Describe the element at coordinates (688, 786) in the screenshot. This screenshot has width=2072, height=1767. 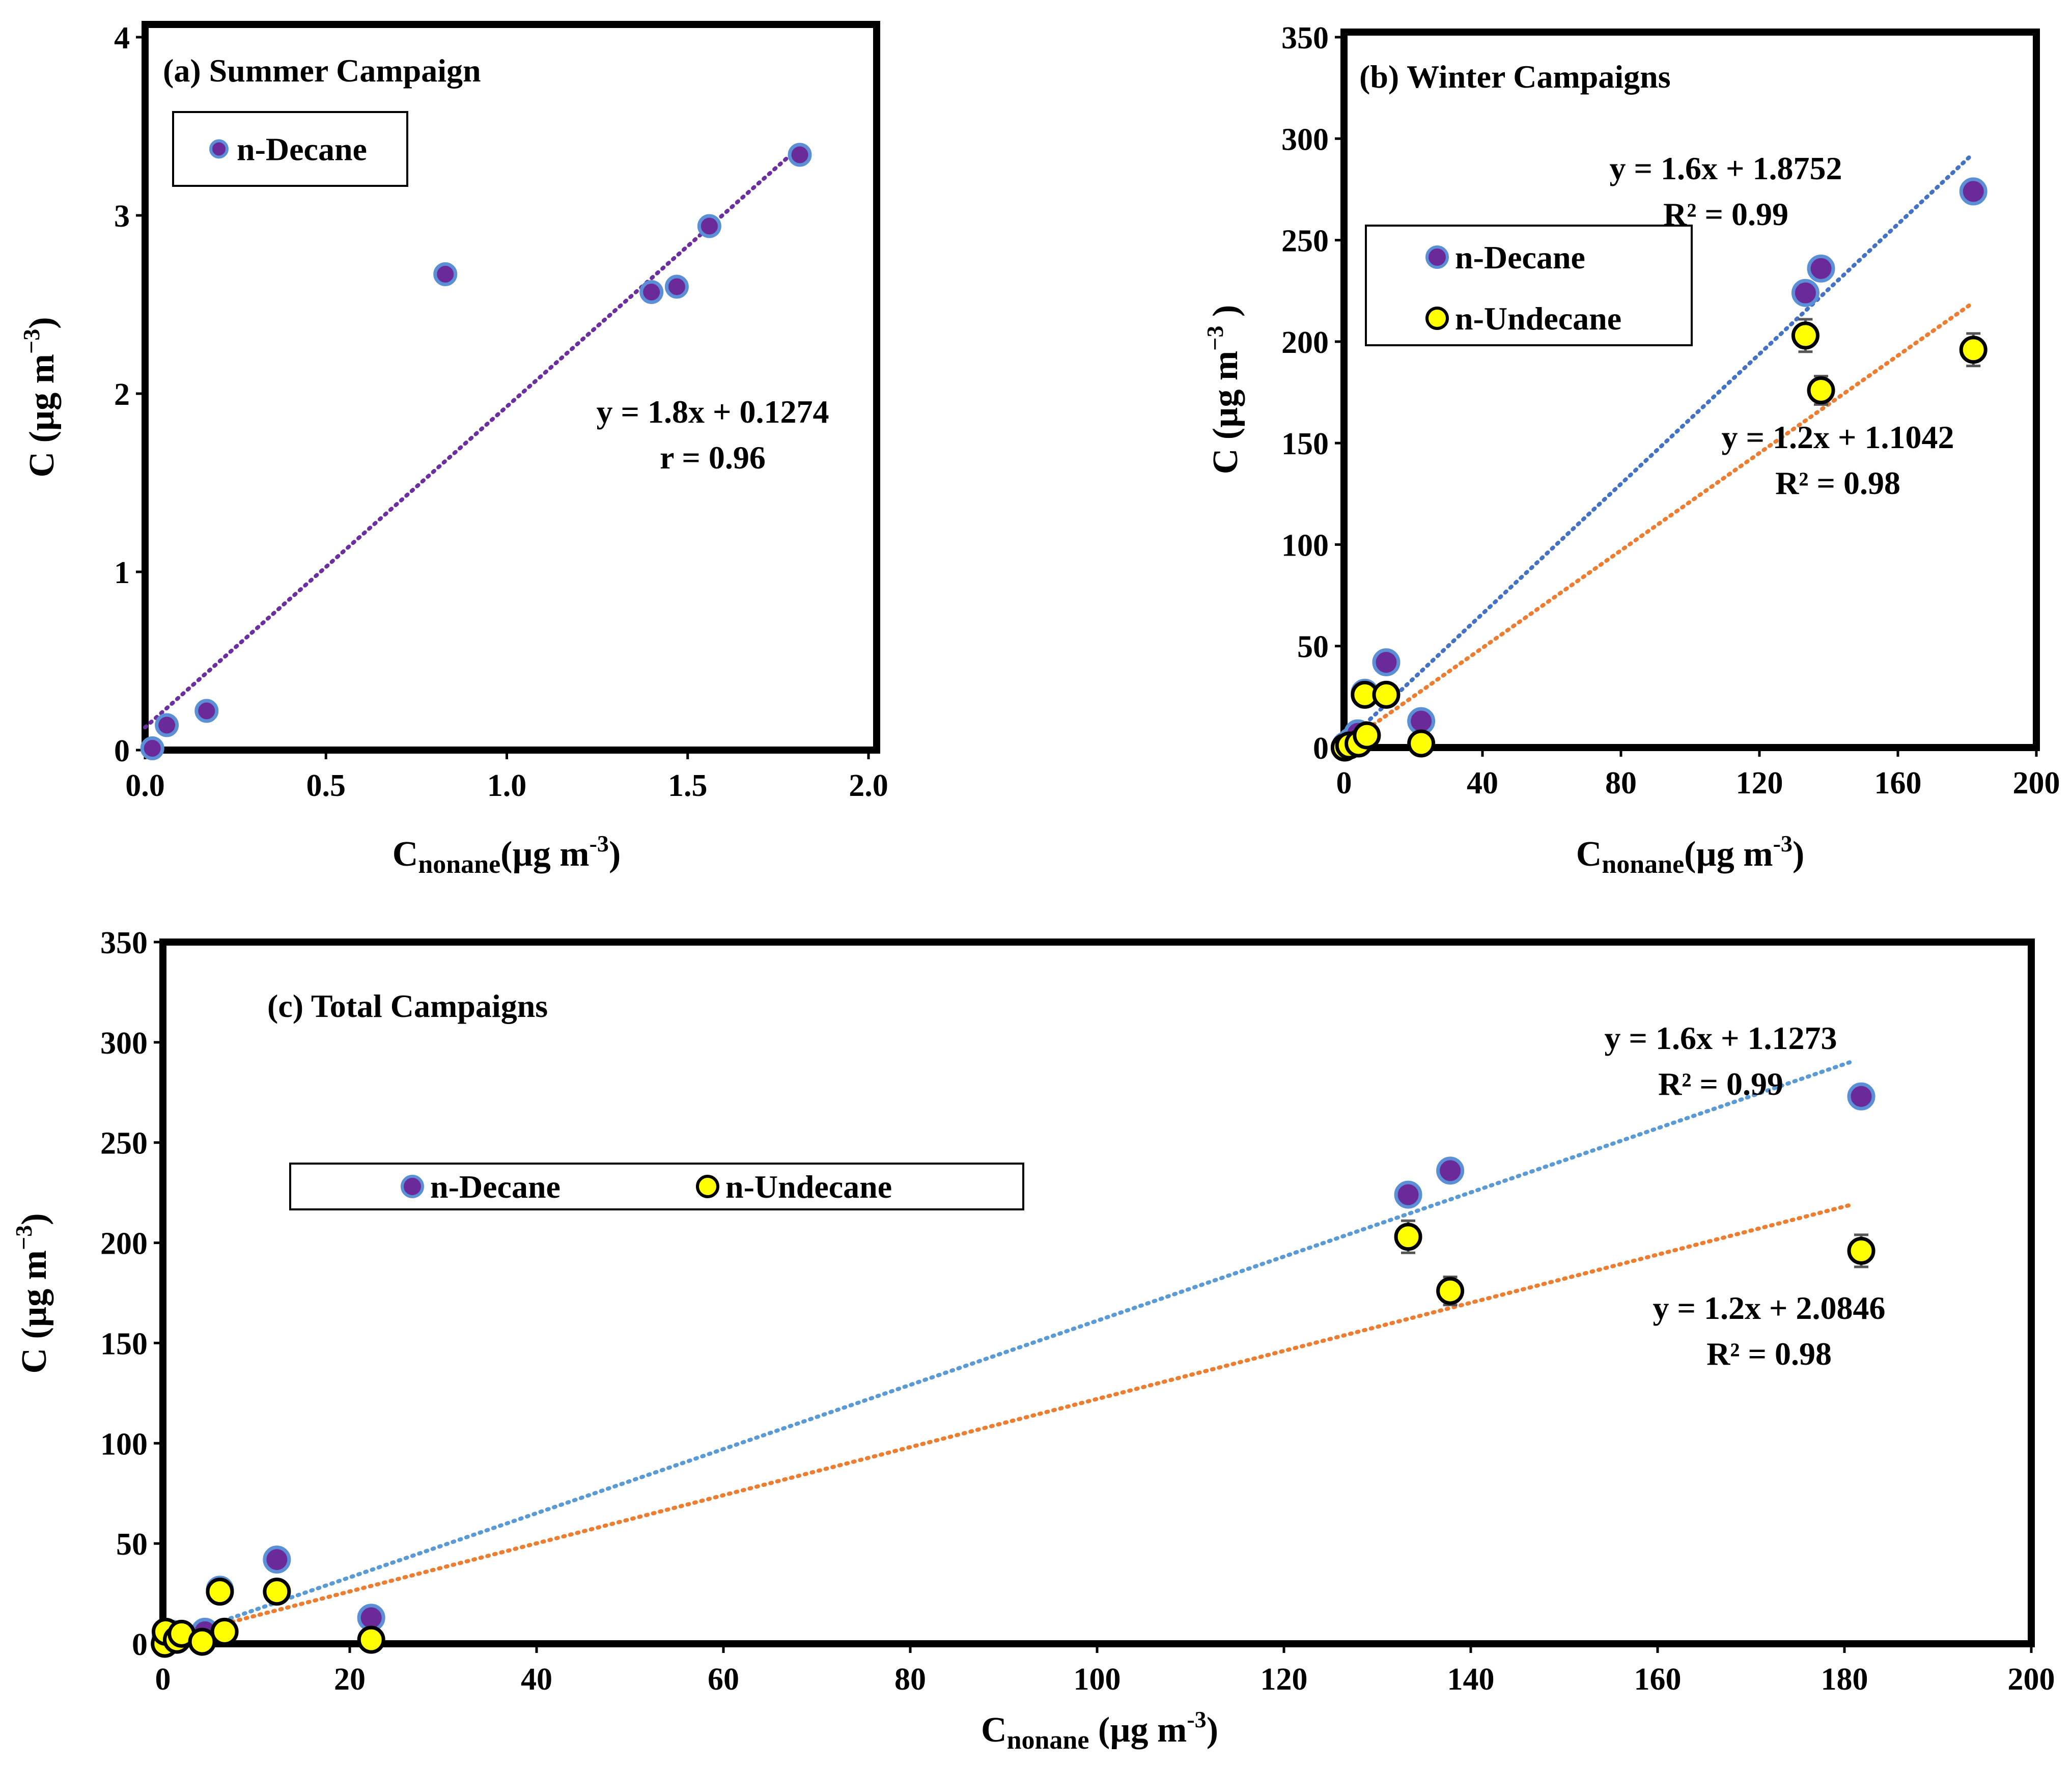
I see `x-tick-label: 1.5` at that location.